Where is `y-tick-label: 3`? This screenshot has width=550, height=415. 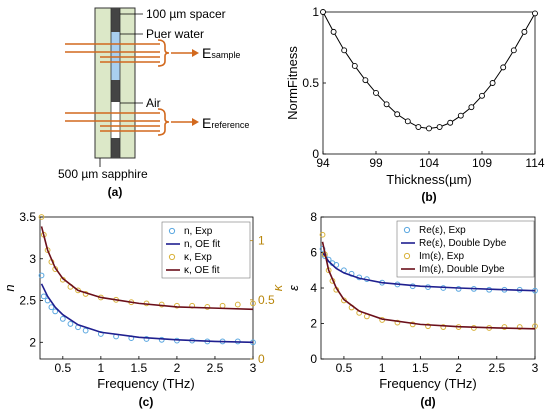
y-tick-label: 3 is located at coordinates (32, 259).